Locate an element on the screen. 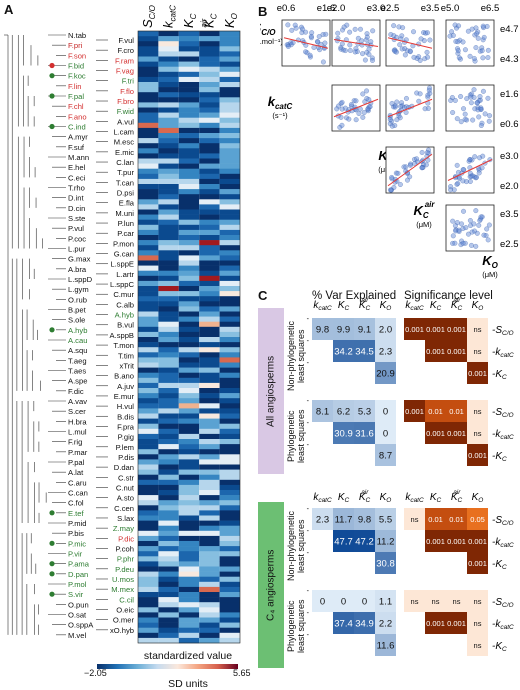  sig-col-header: kcatC is located at coordinates (414, 498).